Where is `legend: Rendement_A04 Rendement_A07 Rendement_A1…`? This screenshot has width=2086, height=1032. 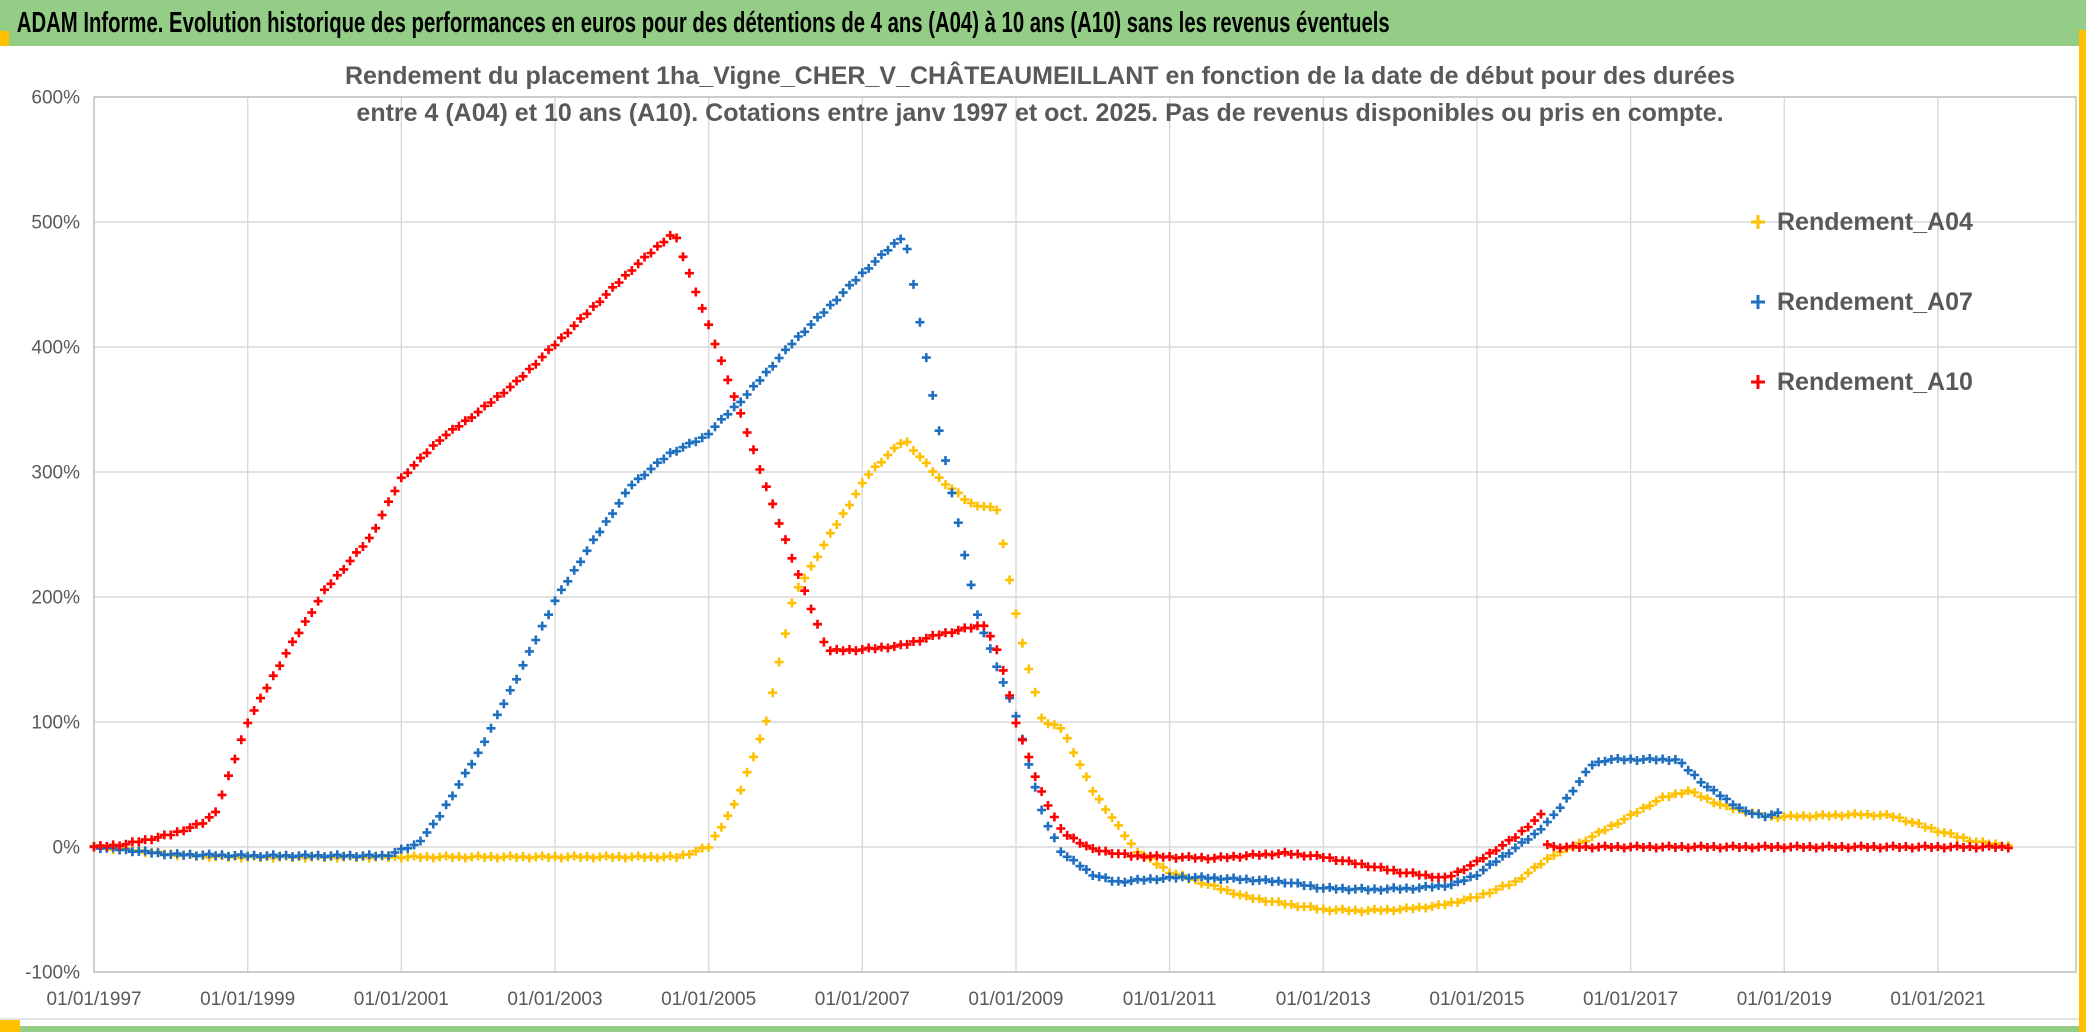 legend: Rendement_A04 Rendement_A07 Rendement_A1… is located at coordinates (1862, 302).